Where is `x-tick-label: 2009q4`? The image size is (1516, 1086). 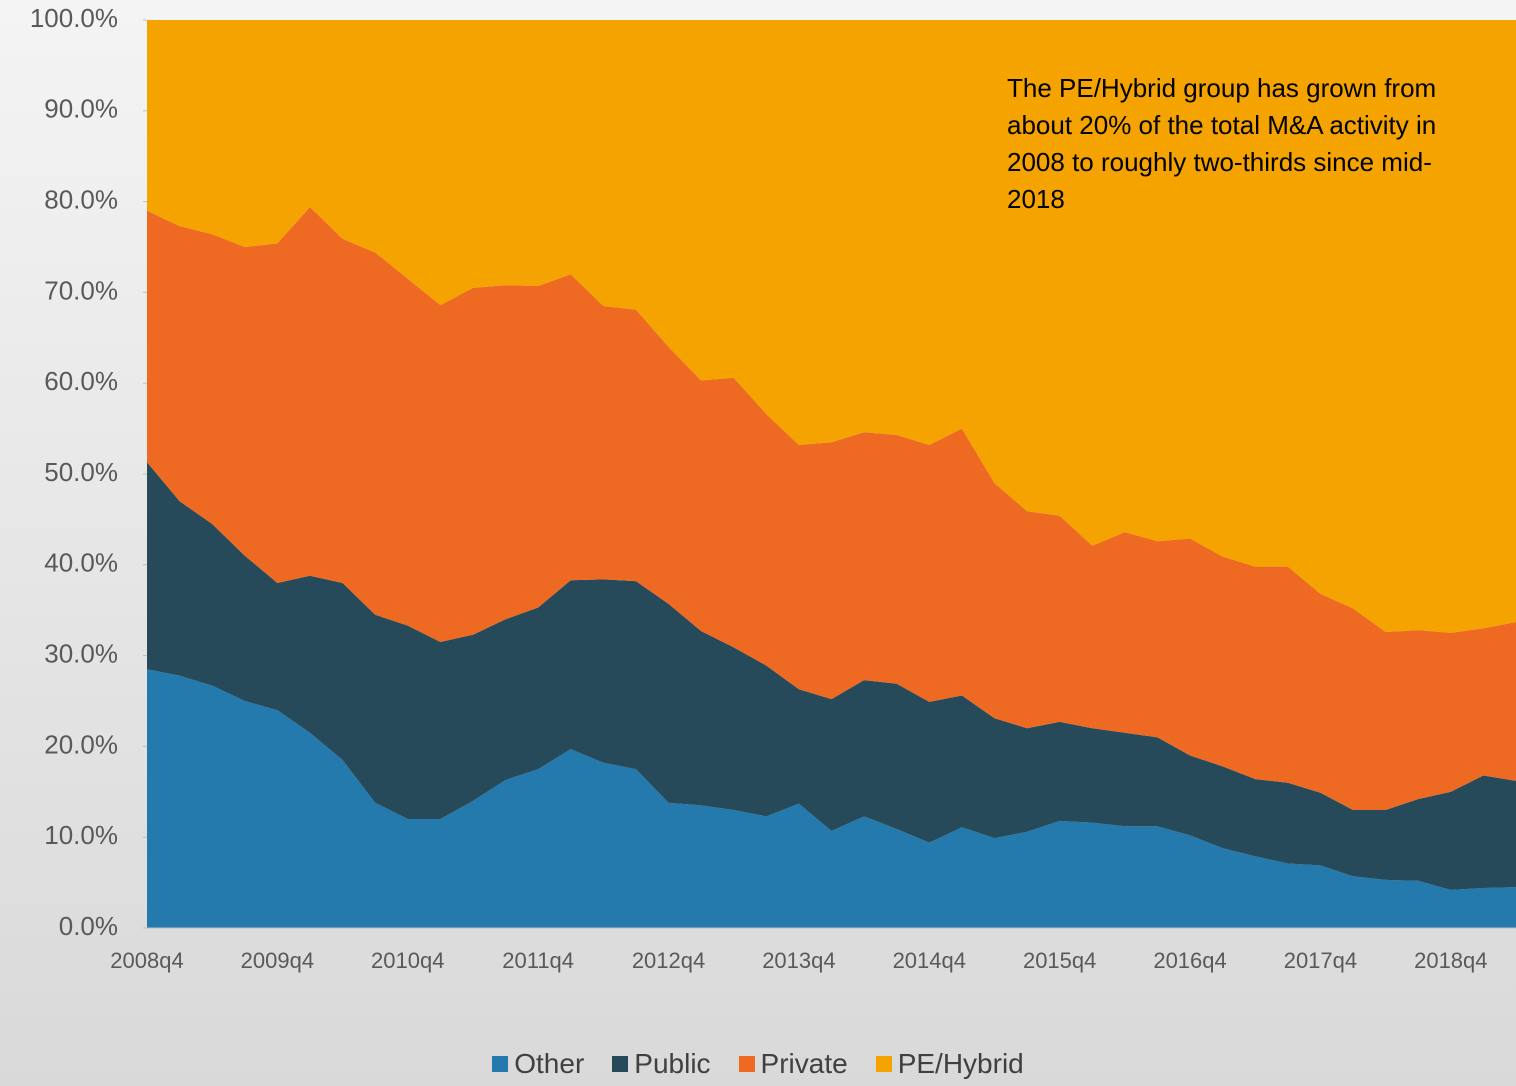 x-tick-label: 2009q4 is located at coordinates (277, 960).